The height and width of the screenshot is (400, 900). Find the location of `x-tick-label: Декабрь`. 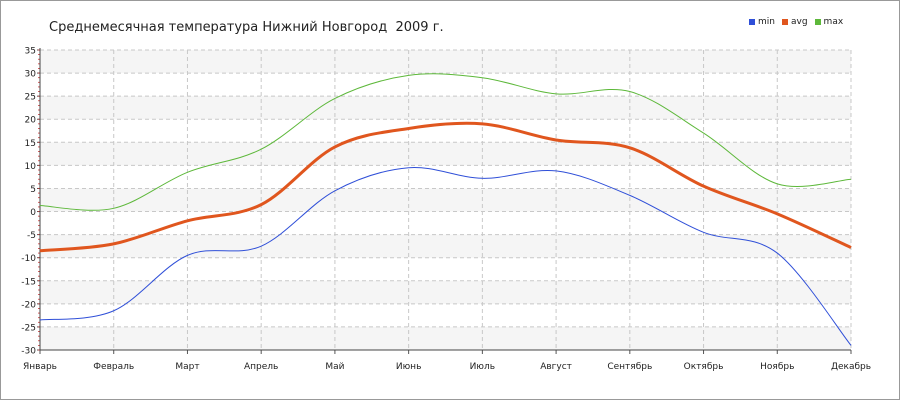

x-tick-label: Декабрь is located at coordinates (851, 367).